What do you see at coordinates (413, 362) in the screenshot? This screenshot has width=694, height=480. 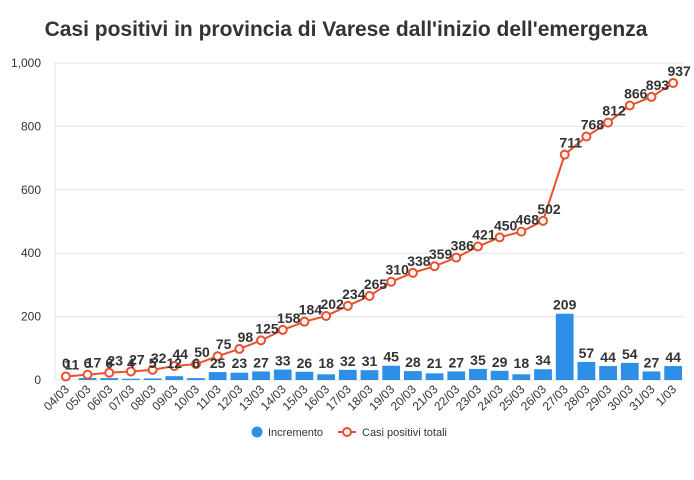 I see `bar-data-label: 28` at bounding box center [413, 362].